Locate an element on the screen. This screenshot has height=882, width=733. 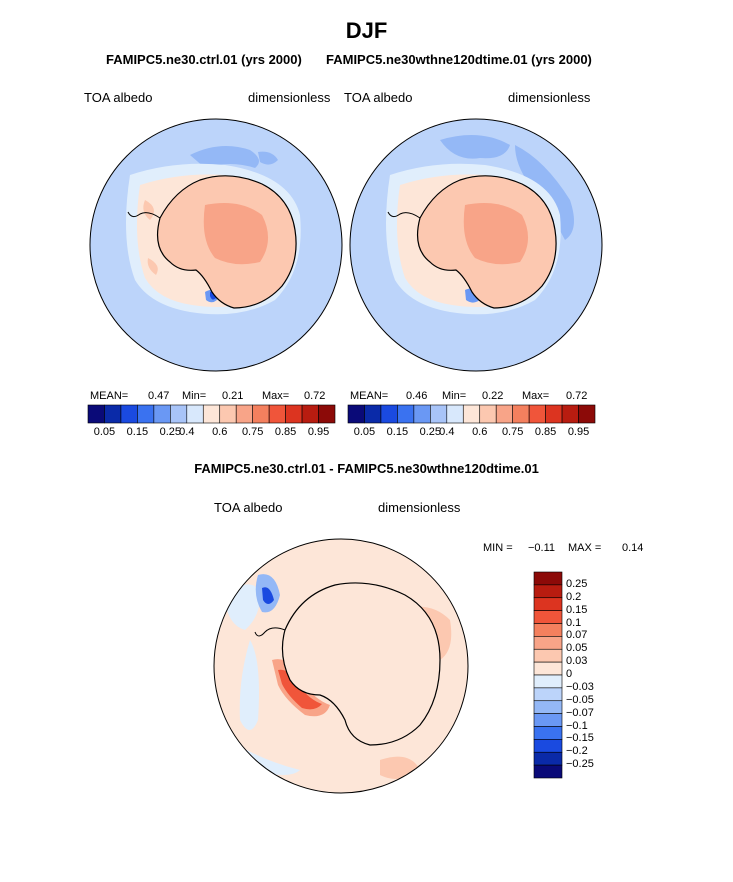
left-mean-label: MEAN= is located at coordinates (109, 396).